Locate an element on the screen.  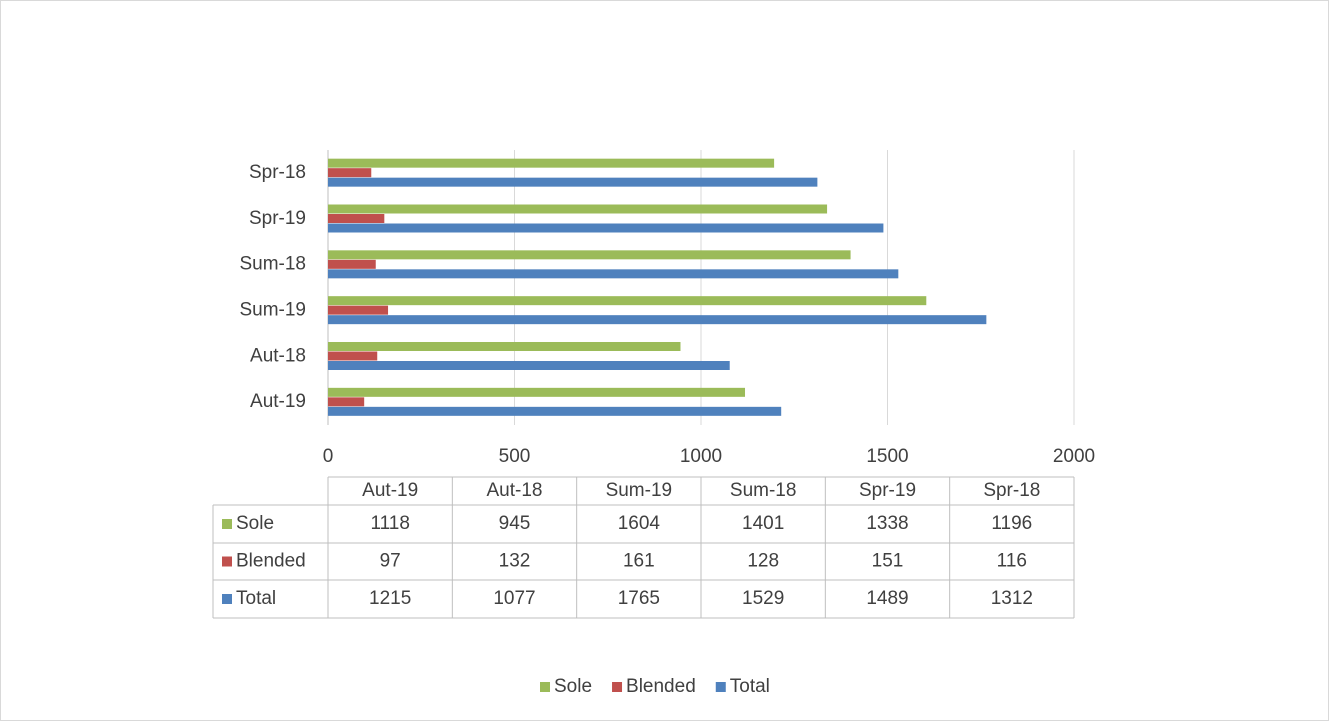
table-header: Spr-19 is located at coordinates (887, 490).